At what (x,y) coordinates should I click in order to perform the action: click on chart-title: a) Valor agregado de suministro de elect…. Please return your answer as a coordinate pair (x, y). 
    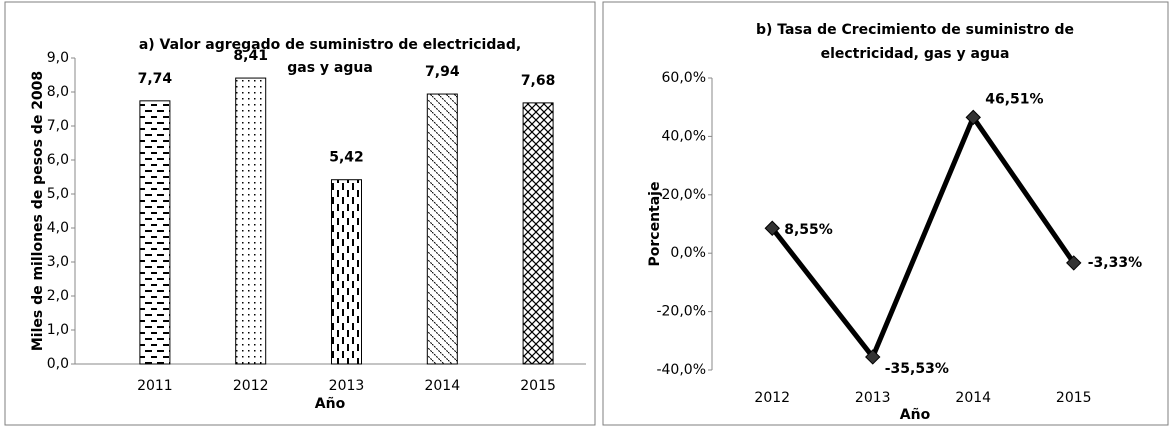
    Looking at the image, I should click on (330, 45).